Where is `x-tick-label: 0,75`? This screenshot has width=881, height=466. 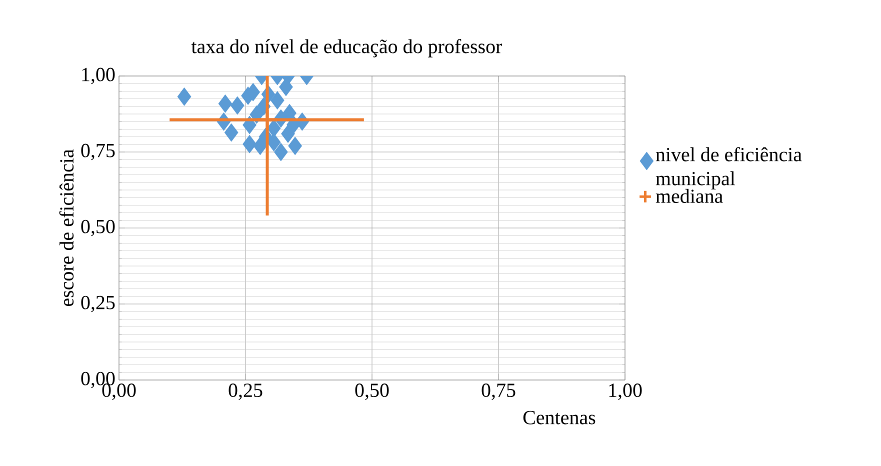 x-tick-label: 0,75 is located at coordinates (499, 392).